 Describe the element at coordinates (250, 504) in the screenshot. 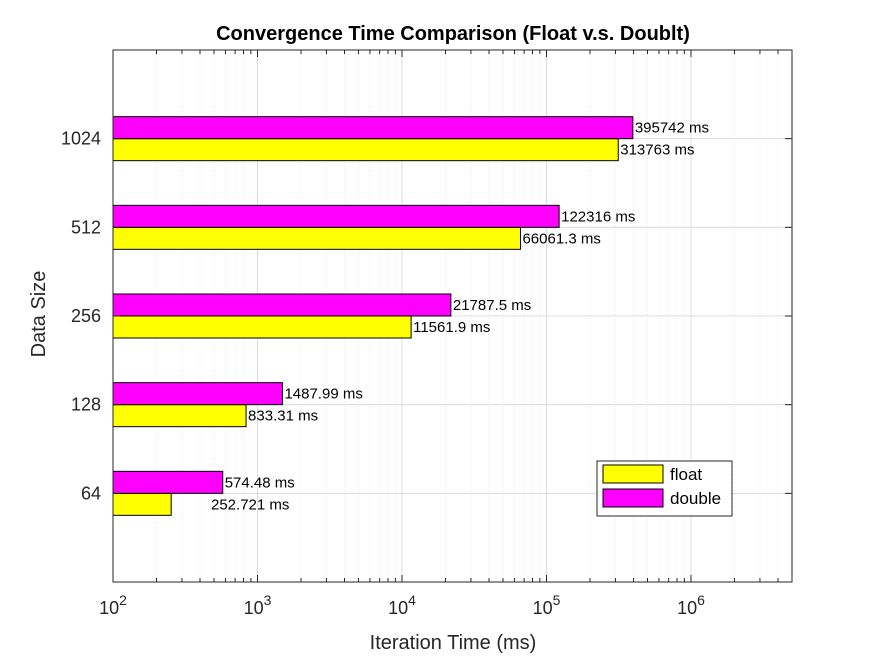

I see `data-label-float-64: 252.721 ms` at that location.